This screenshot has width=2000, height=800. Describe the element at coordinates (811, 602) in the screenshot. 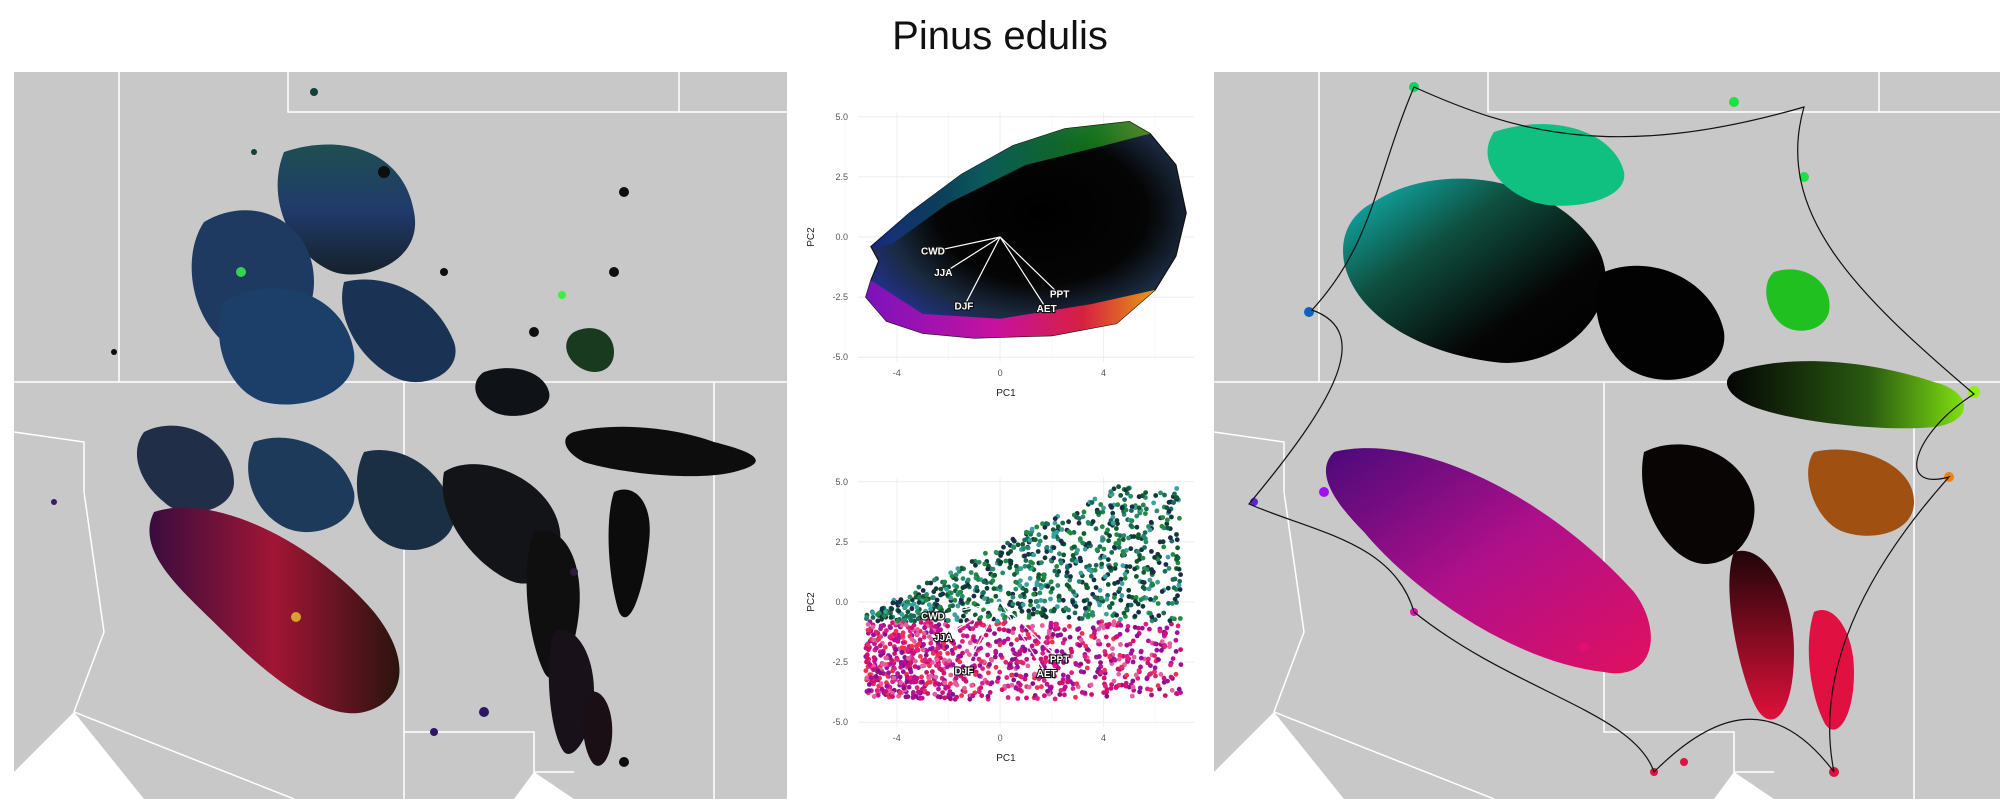

I see `y-axis-label: PC2` at that location.